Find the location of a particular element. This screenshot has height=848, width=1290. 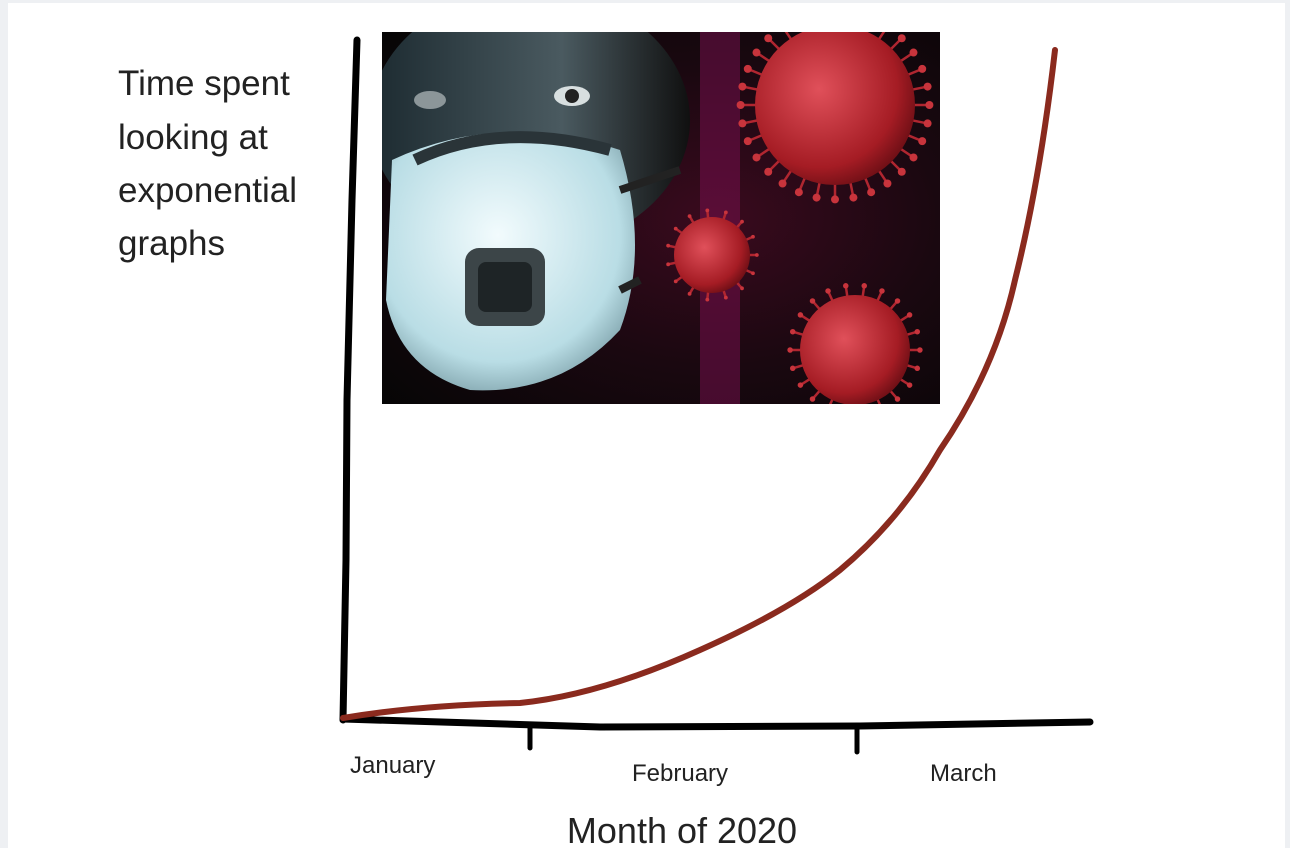

y-axis is located at coordinates (350, 380).